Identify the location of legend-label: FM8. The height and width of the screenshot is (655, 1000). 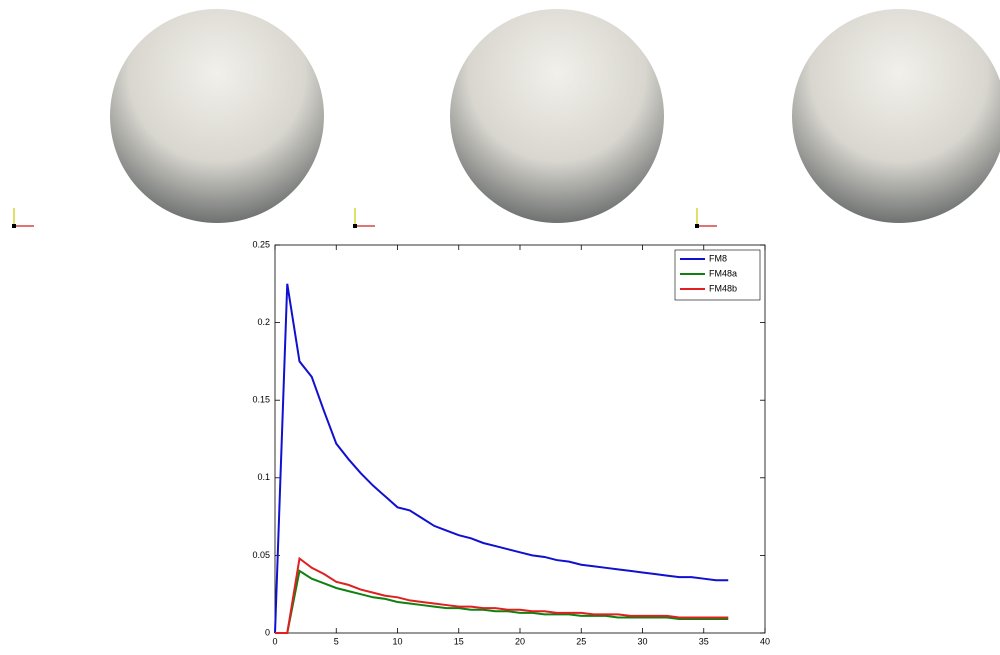
(718, 258).